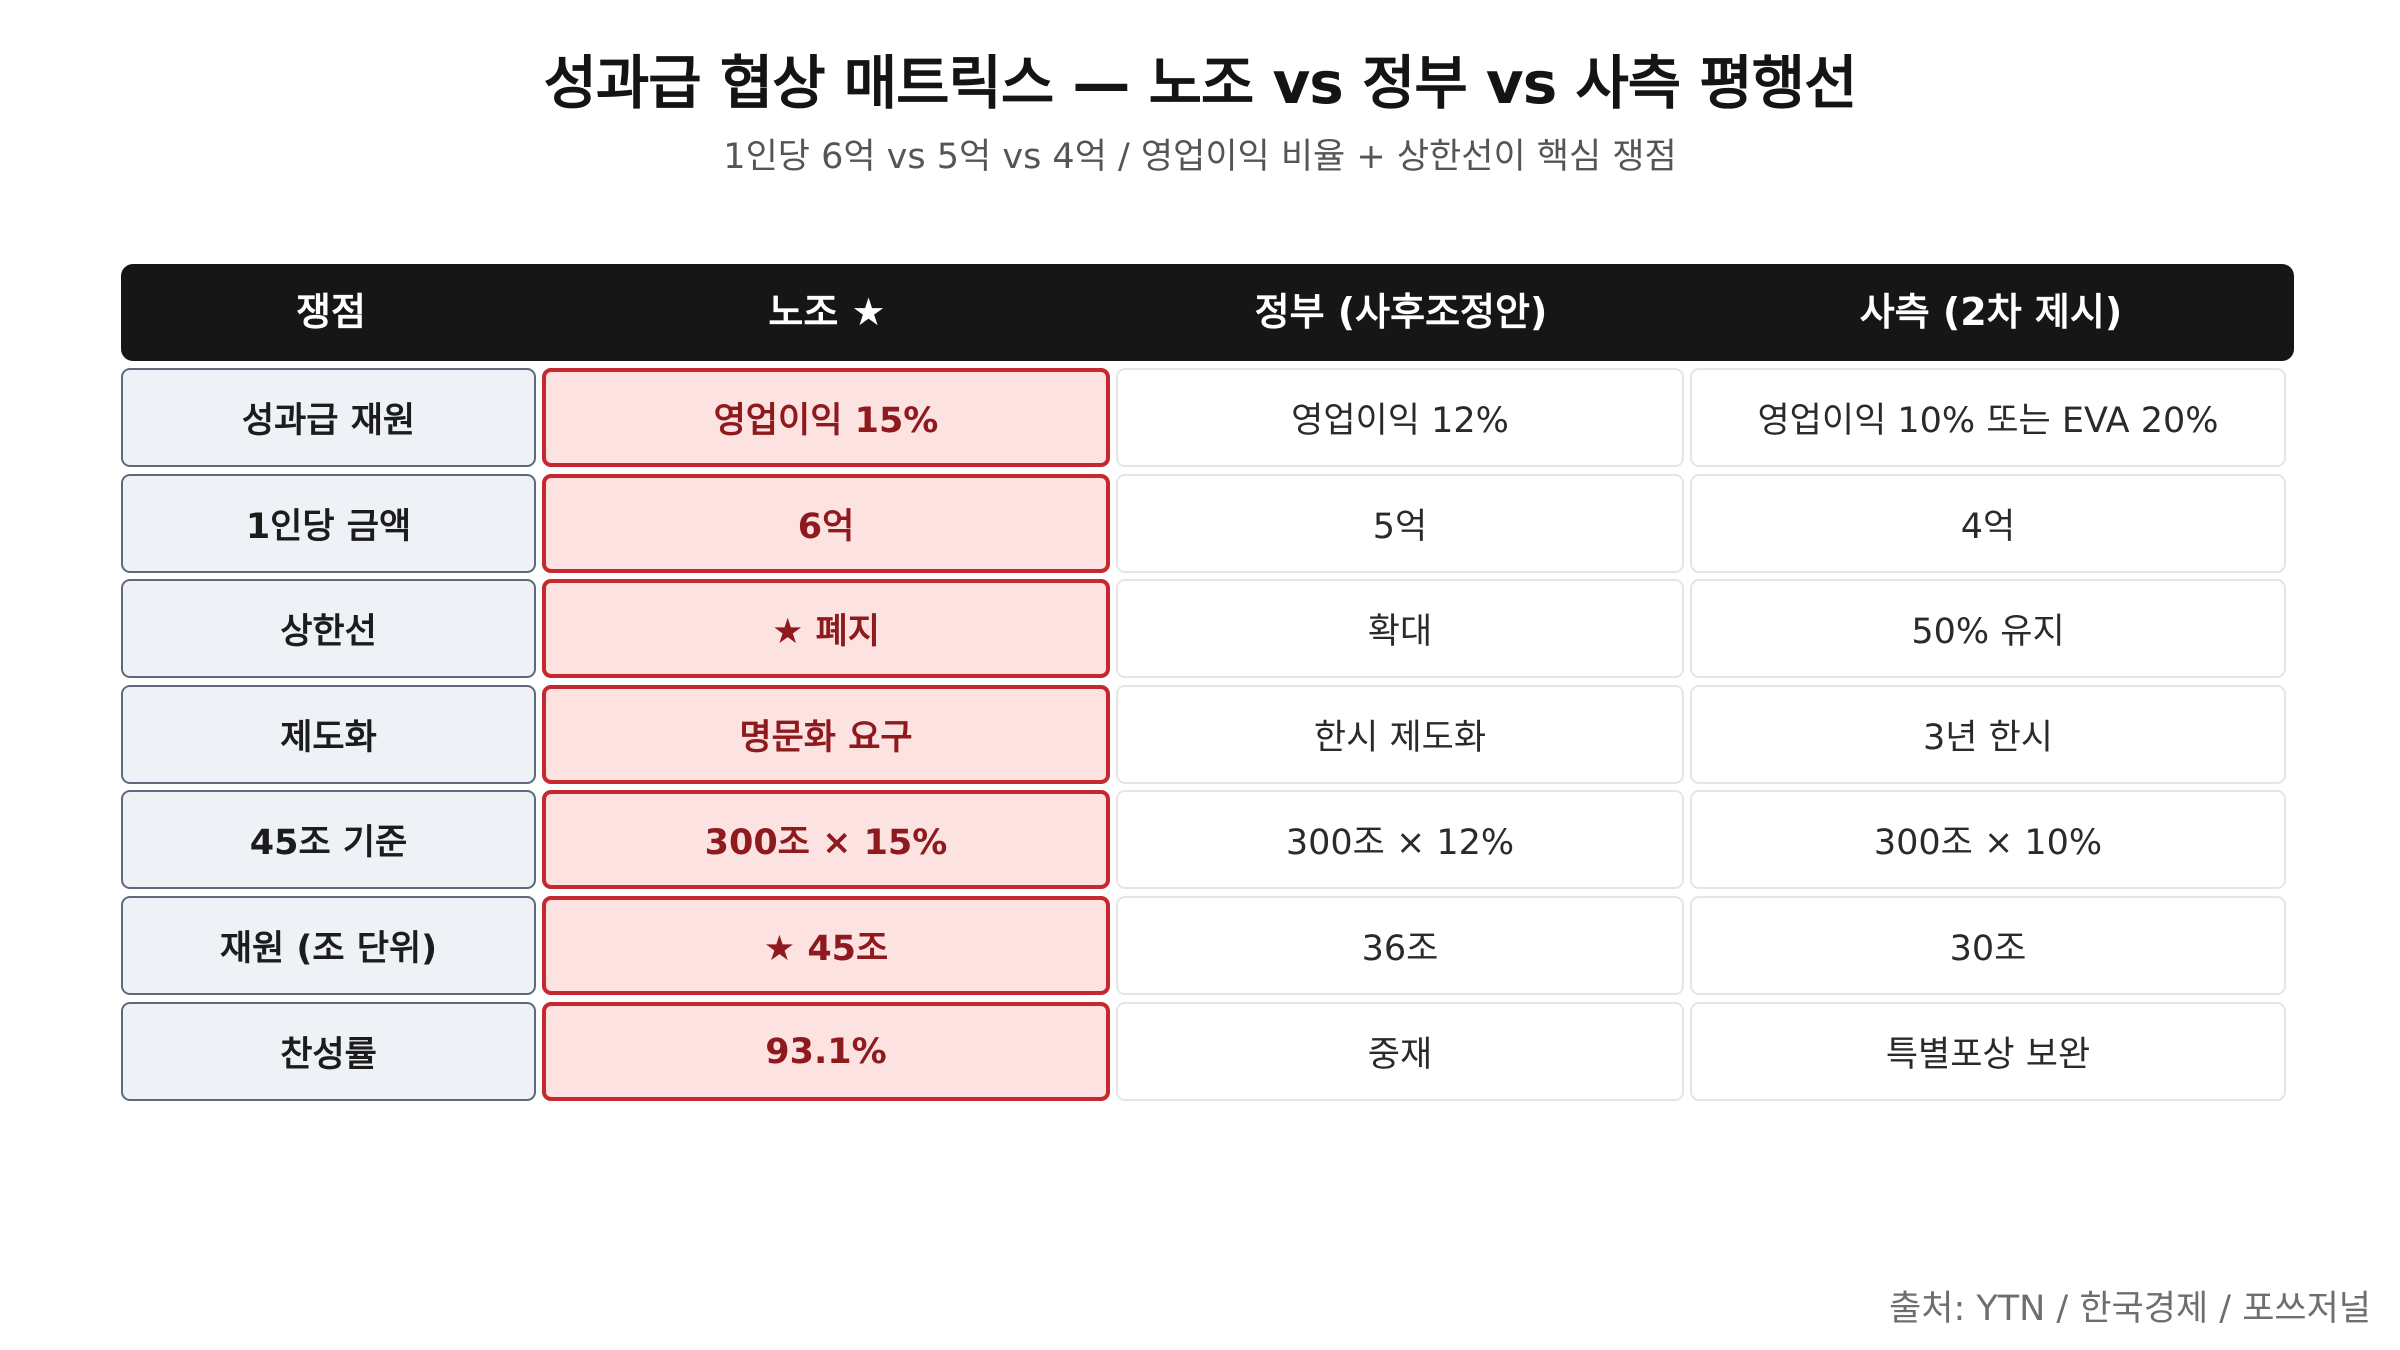 The height and width of the screenshot is (1350, 2400). Describe the element at coordinates (826, 523) in the screenshot. I see `union-cell: 6억` at that location.